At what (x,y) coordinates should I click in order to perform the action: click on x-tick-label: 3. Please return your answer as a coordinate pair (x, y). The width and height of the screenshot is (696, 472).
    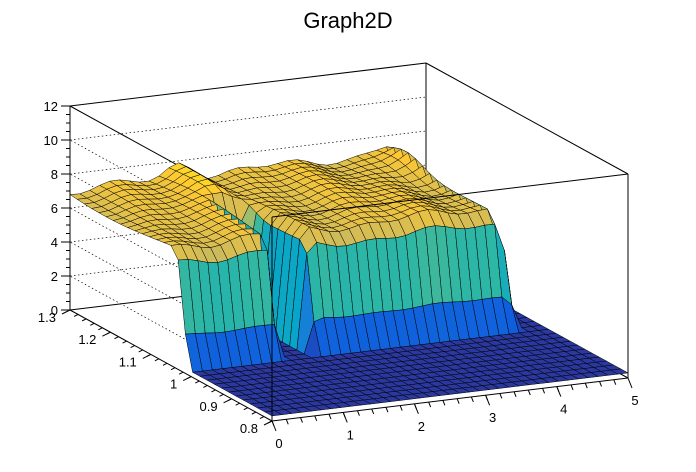
    Looking at the image, I should click on (492, 417).